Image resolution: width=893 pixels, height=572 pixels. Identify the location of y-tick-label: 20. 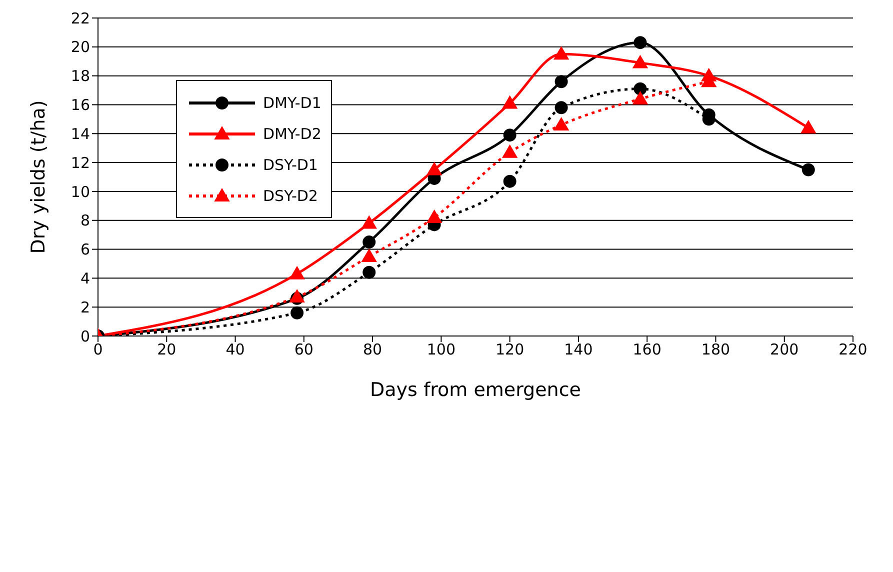
(80, 47).